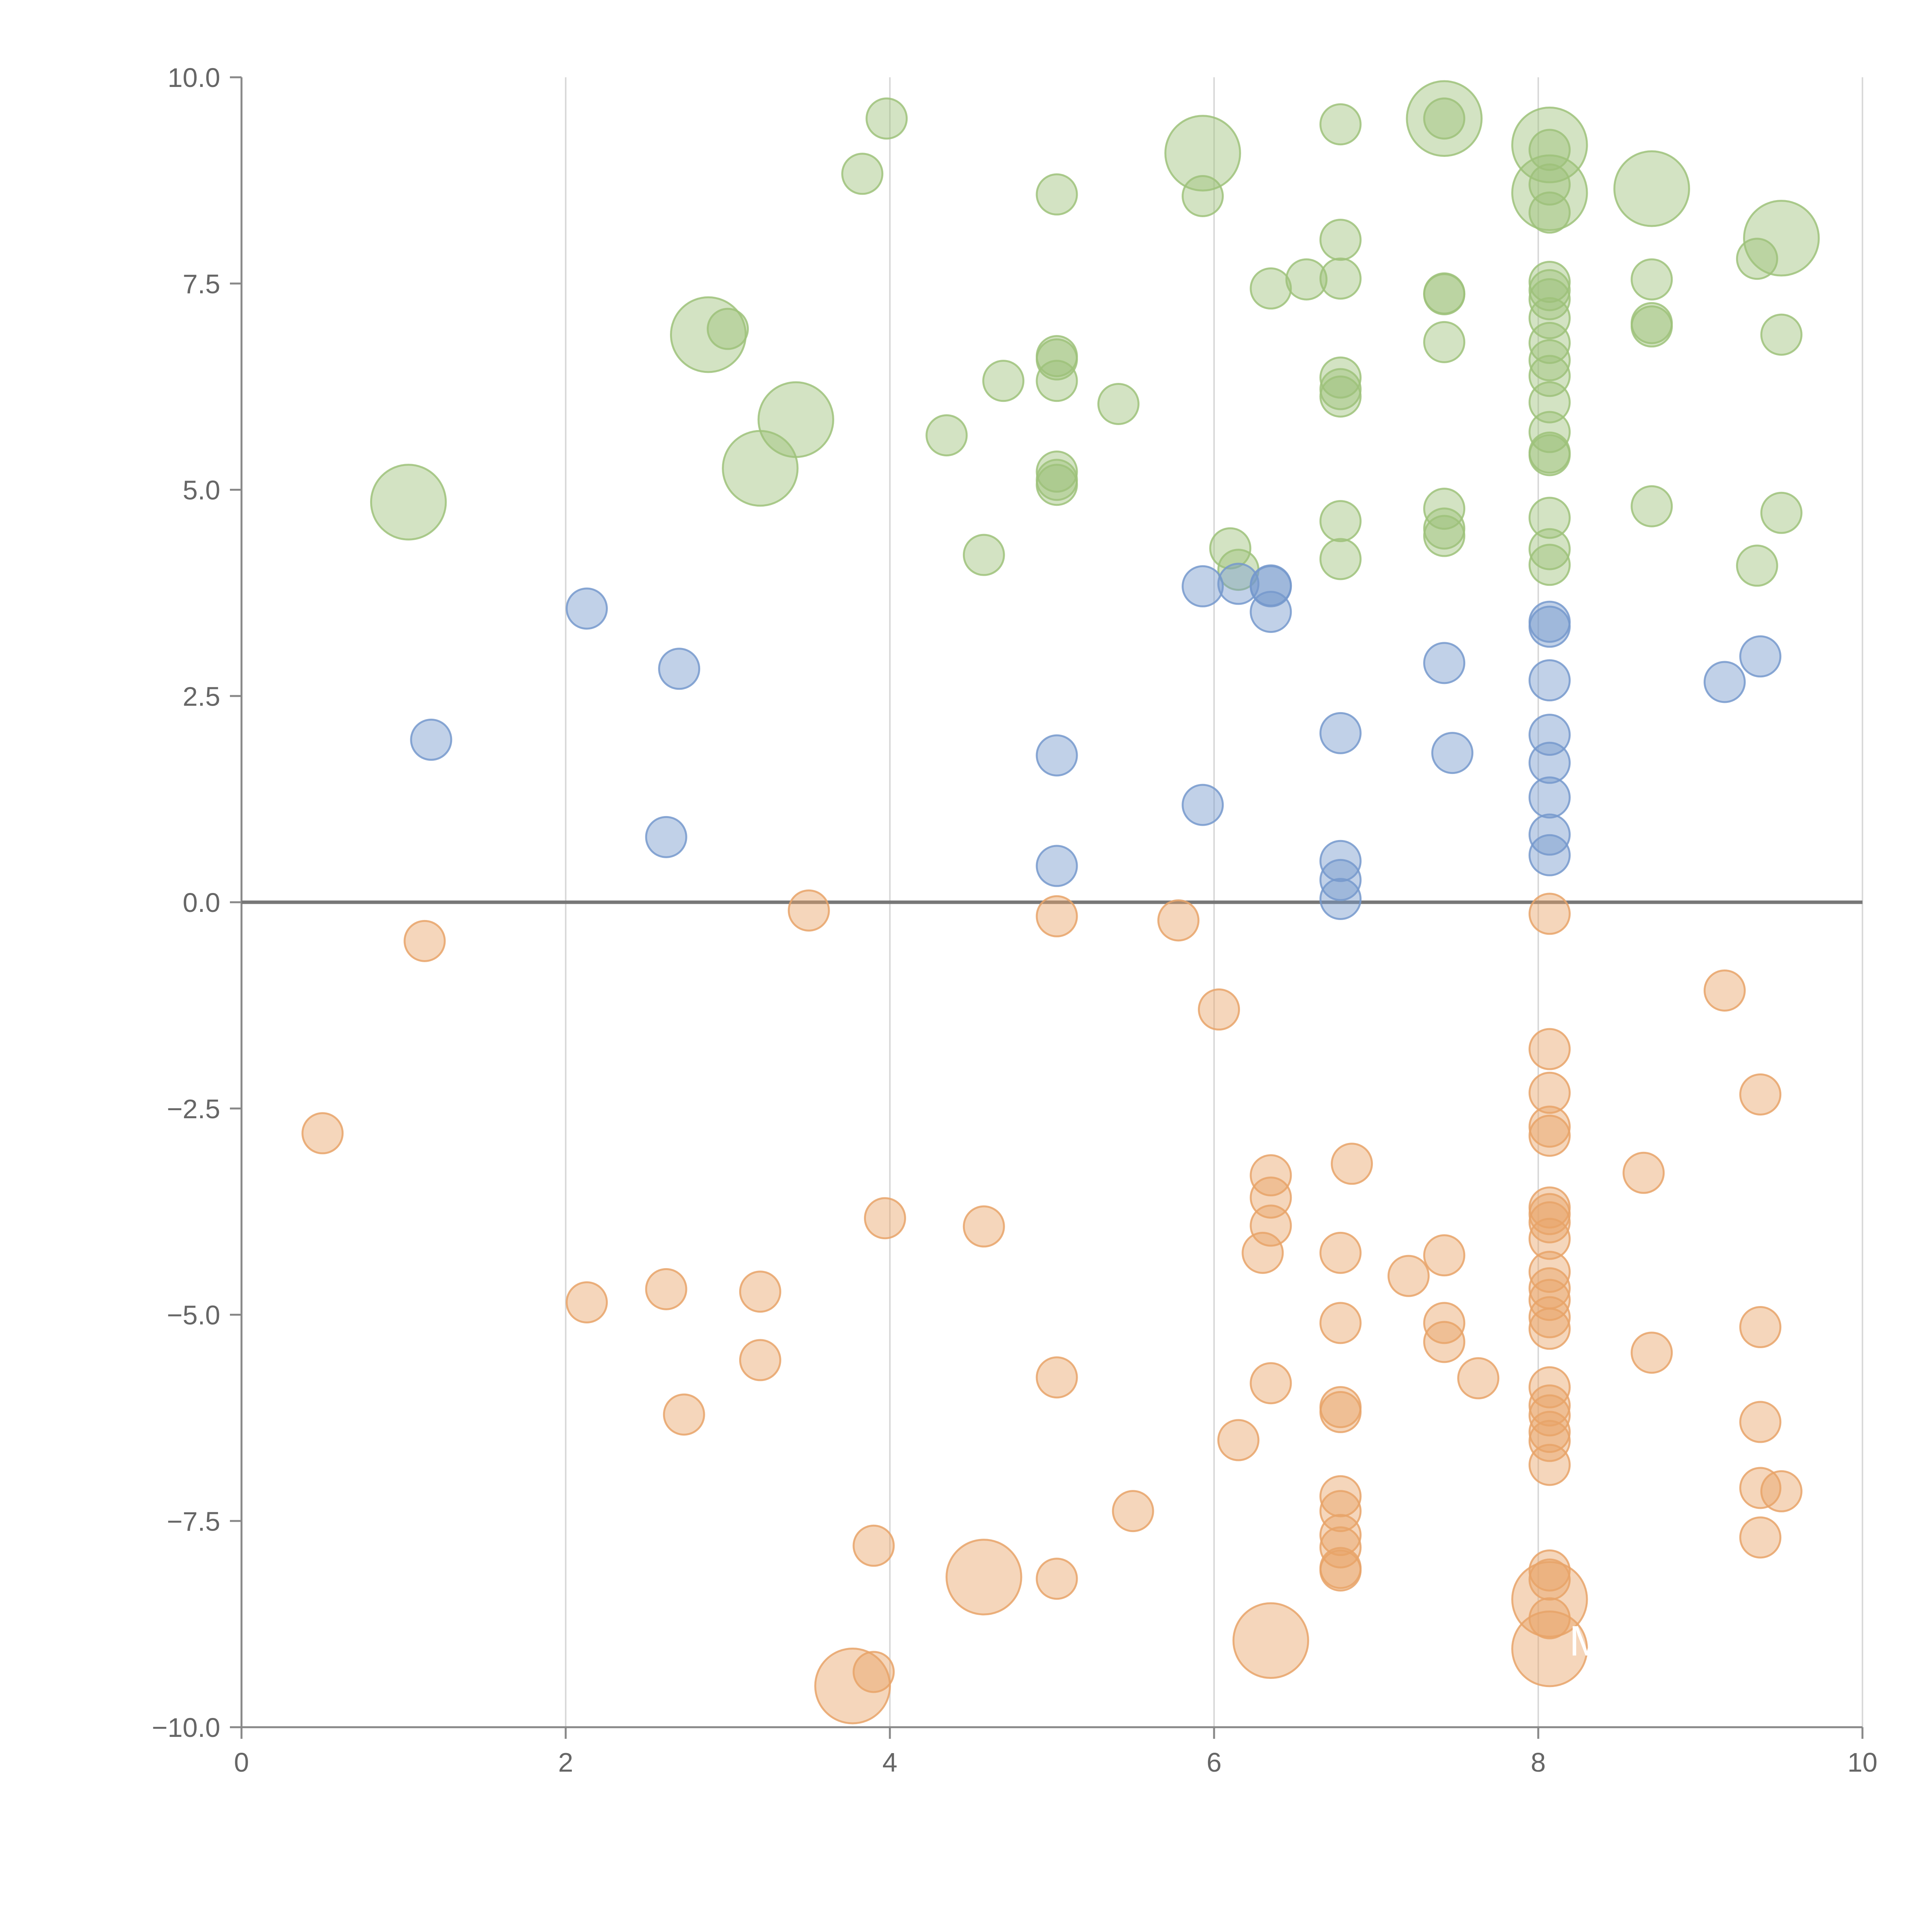 The image size is (1932, 1932). I want to click on x-tick-label-1: 2, so click(565, 1762).